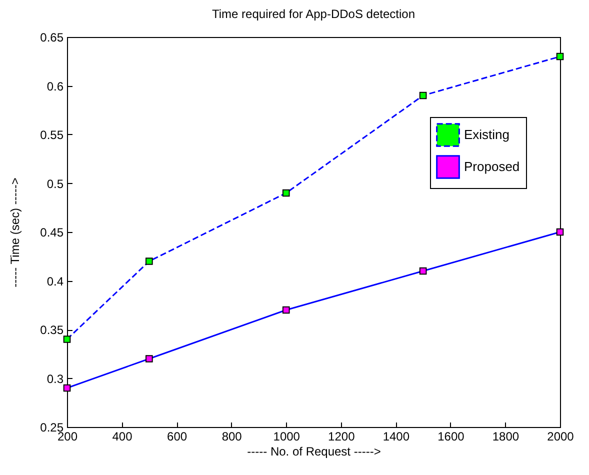  Describe the element at coordinates (52, 135) in the screenshot. I see `y-tick-label: 0.55` at that location.